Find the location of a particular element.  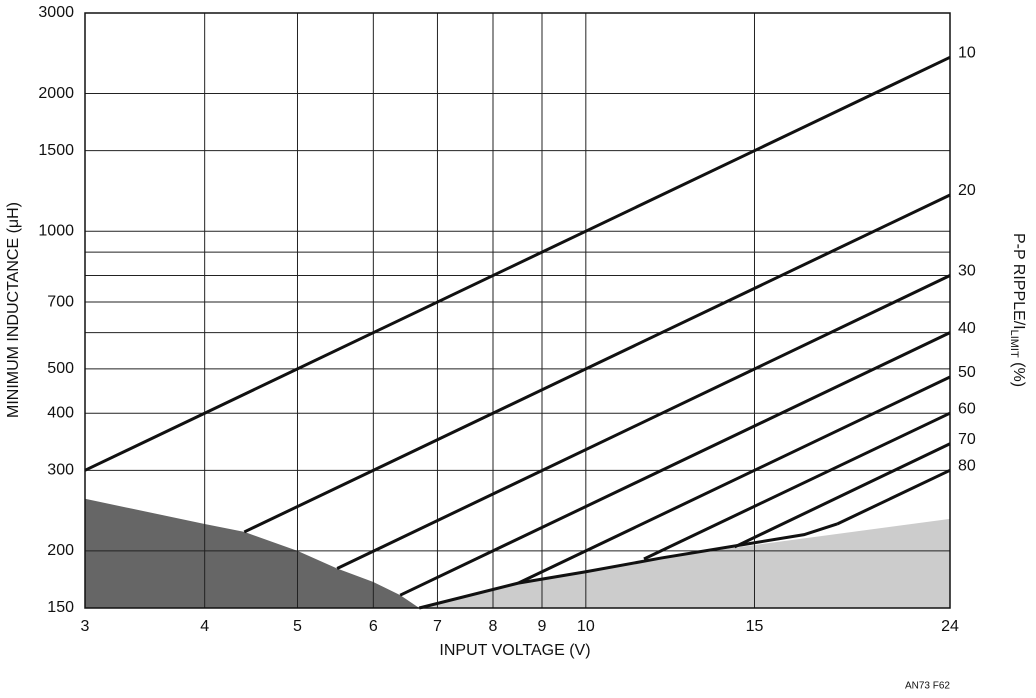

y-tick-label: 3000 is located at coordinates (56, 12).